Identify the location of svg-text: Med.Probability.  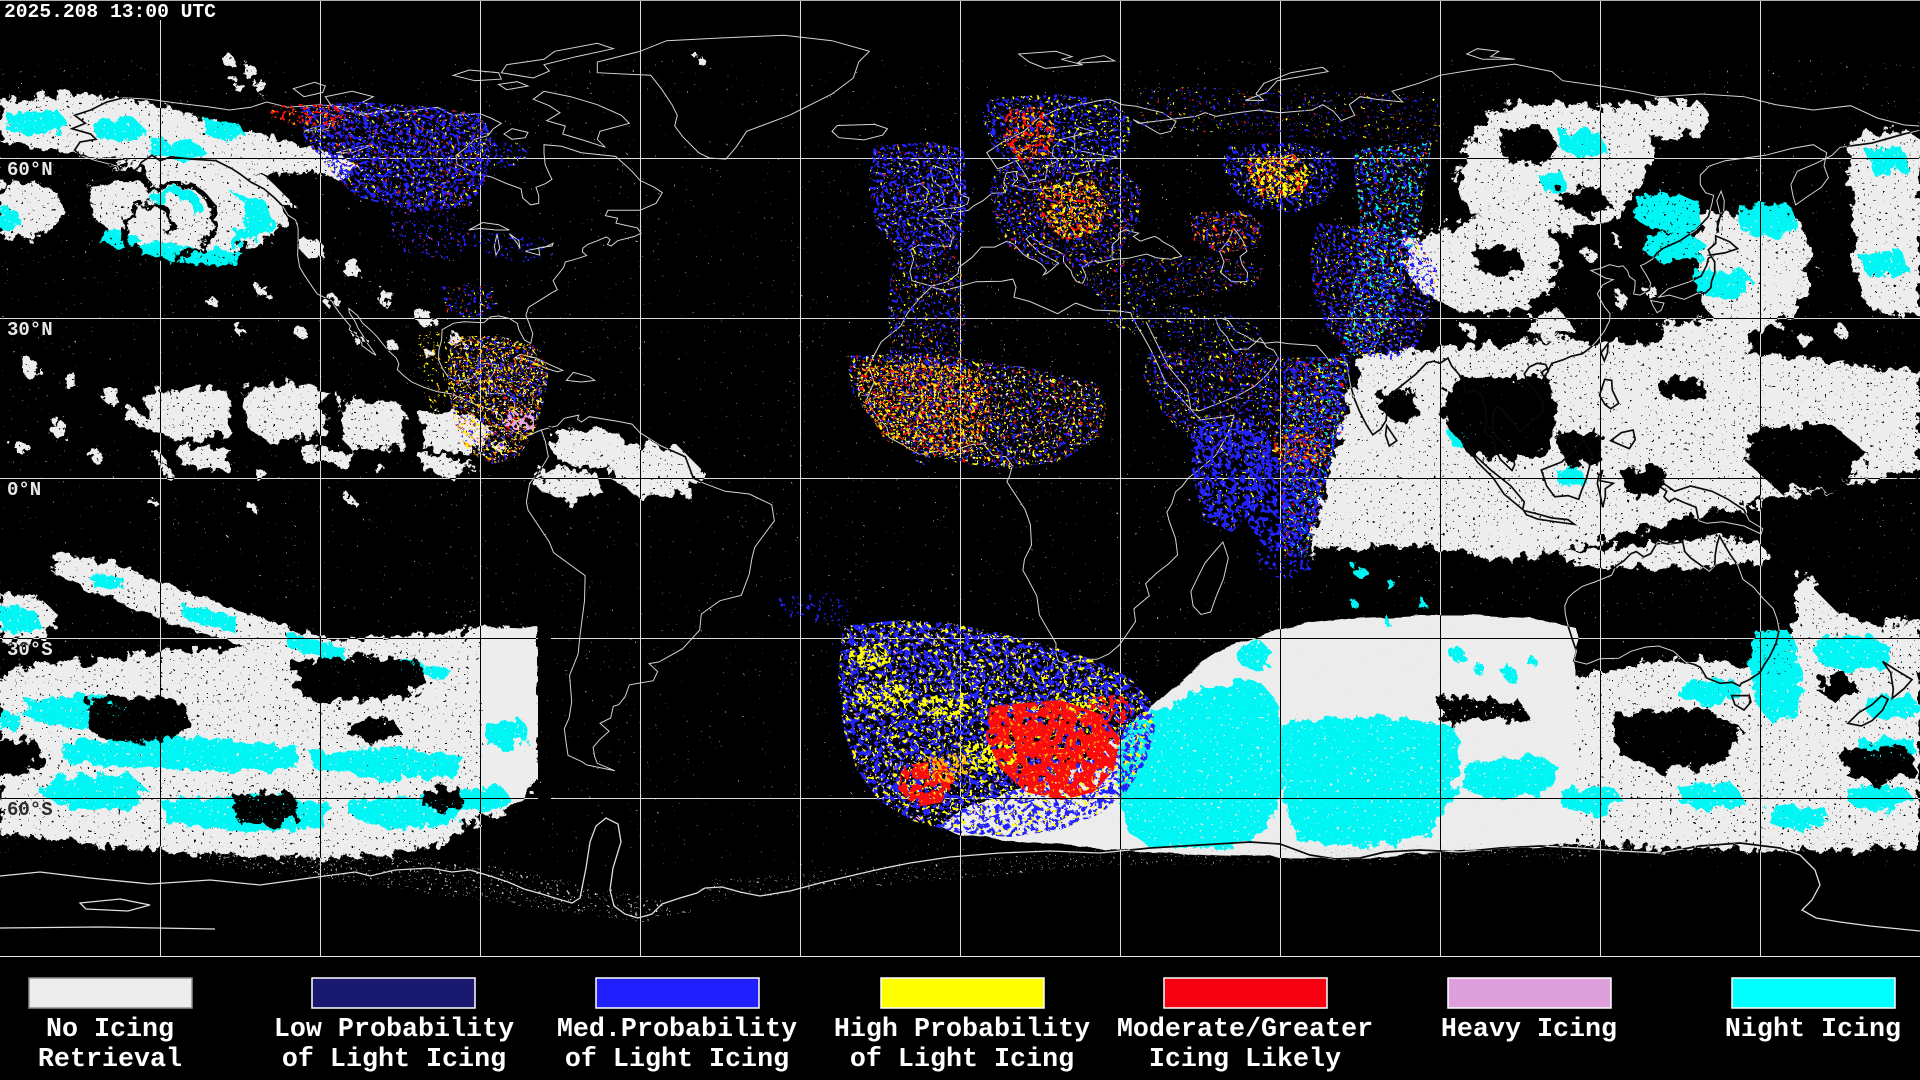
(677, 1030).